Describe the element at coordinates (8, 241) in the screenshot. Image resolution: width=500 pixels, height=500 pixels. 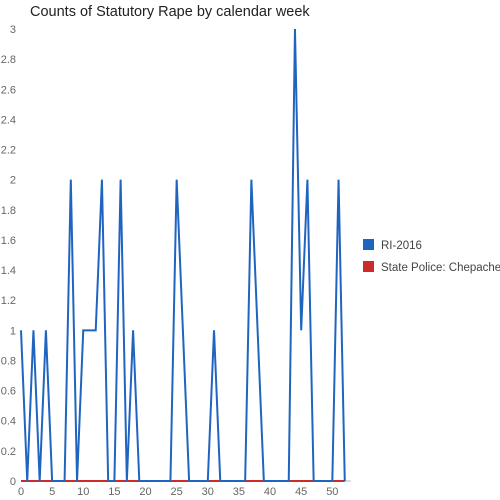
I see `y-tick-label: 1.6` at that location.